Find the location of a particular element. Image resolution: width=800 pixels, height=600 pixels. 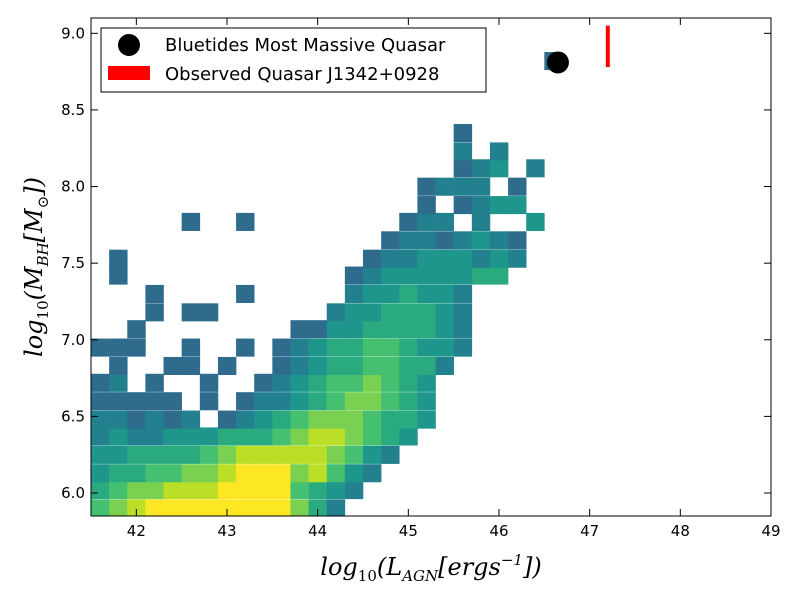

legend-marker-bluetides is located at coordinates (129, 45).